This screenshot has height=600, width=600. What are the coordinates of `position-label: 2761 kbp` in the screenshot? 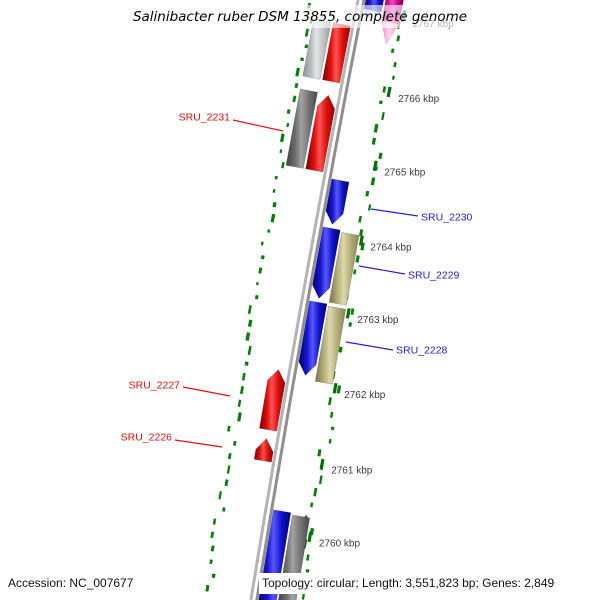 It's located at (352, 471).